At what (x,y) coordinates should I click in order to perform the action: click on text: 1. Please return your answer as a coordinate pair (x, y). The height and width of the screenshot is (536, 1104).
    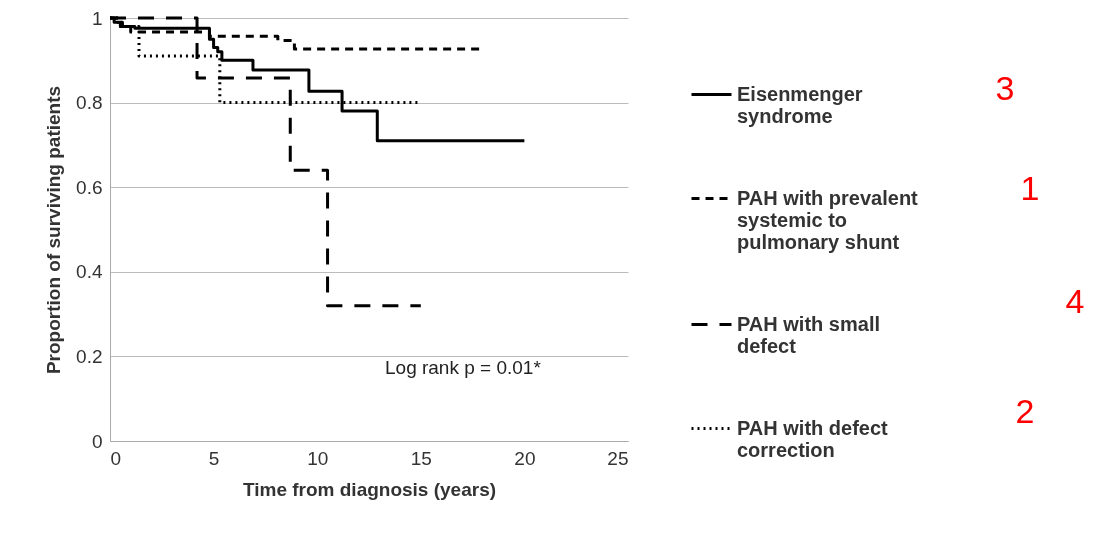
    Looking at the image, I should click on (1030, 188).